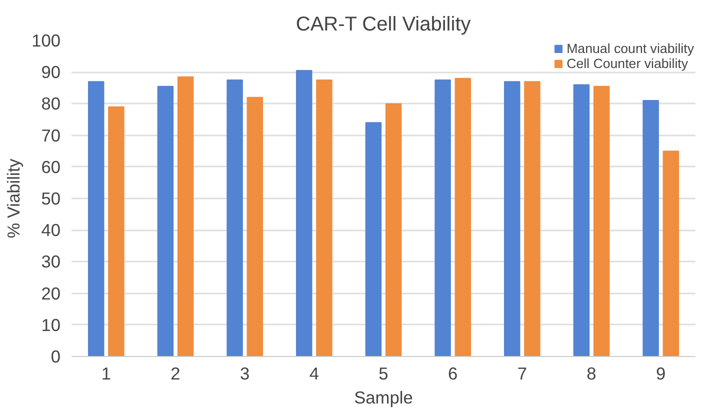 The width and height of the screenshot is (704, 414). What do you see at coordinates (51, 166) in the screenshot?
I see `y-tick-label: 60` at bounding box center [51, 166].